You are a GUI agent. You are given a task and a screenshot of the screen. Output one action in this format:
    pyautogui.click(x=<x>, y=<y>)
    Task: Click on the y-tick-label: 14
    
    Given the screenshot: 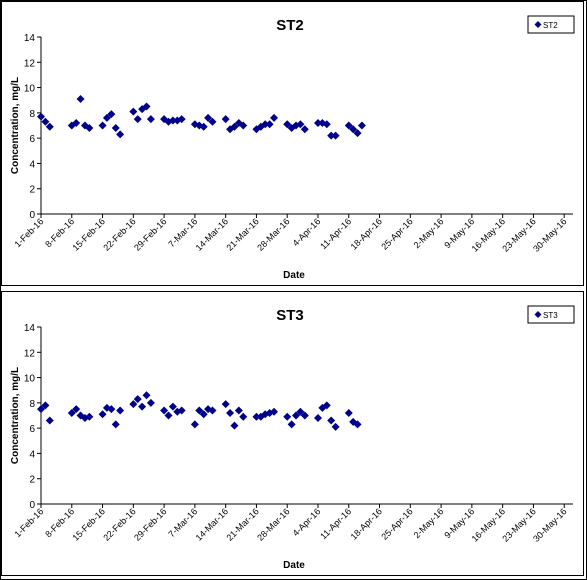 What is the action you would take?
    pyautogui.click(x=30, y=328)
    